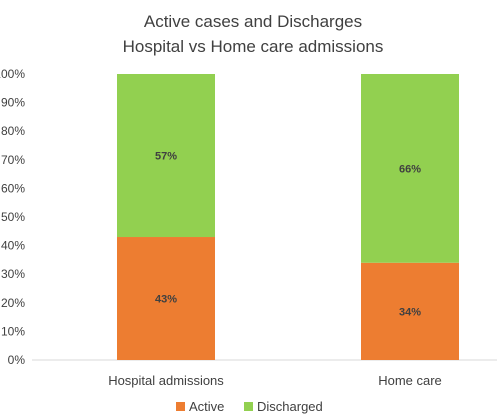 Image resolution: width=497 pixels, height=418 pixels. I want to click on data-label: 66%, so click(410, 169).